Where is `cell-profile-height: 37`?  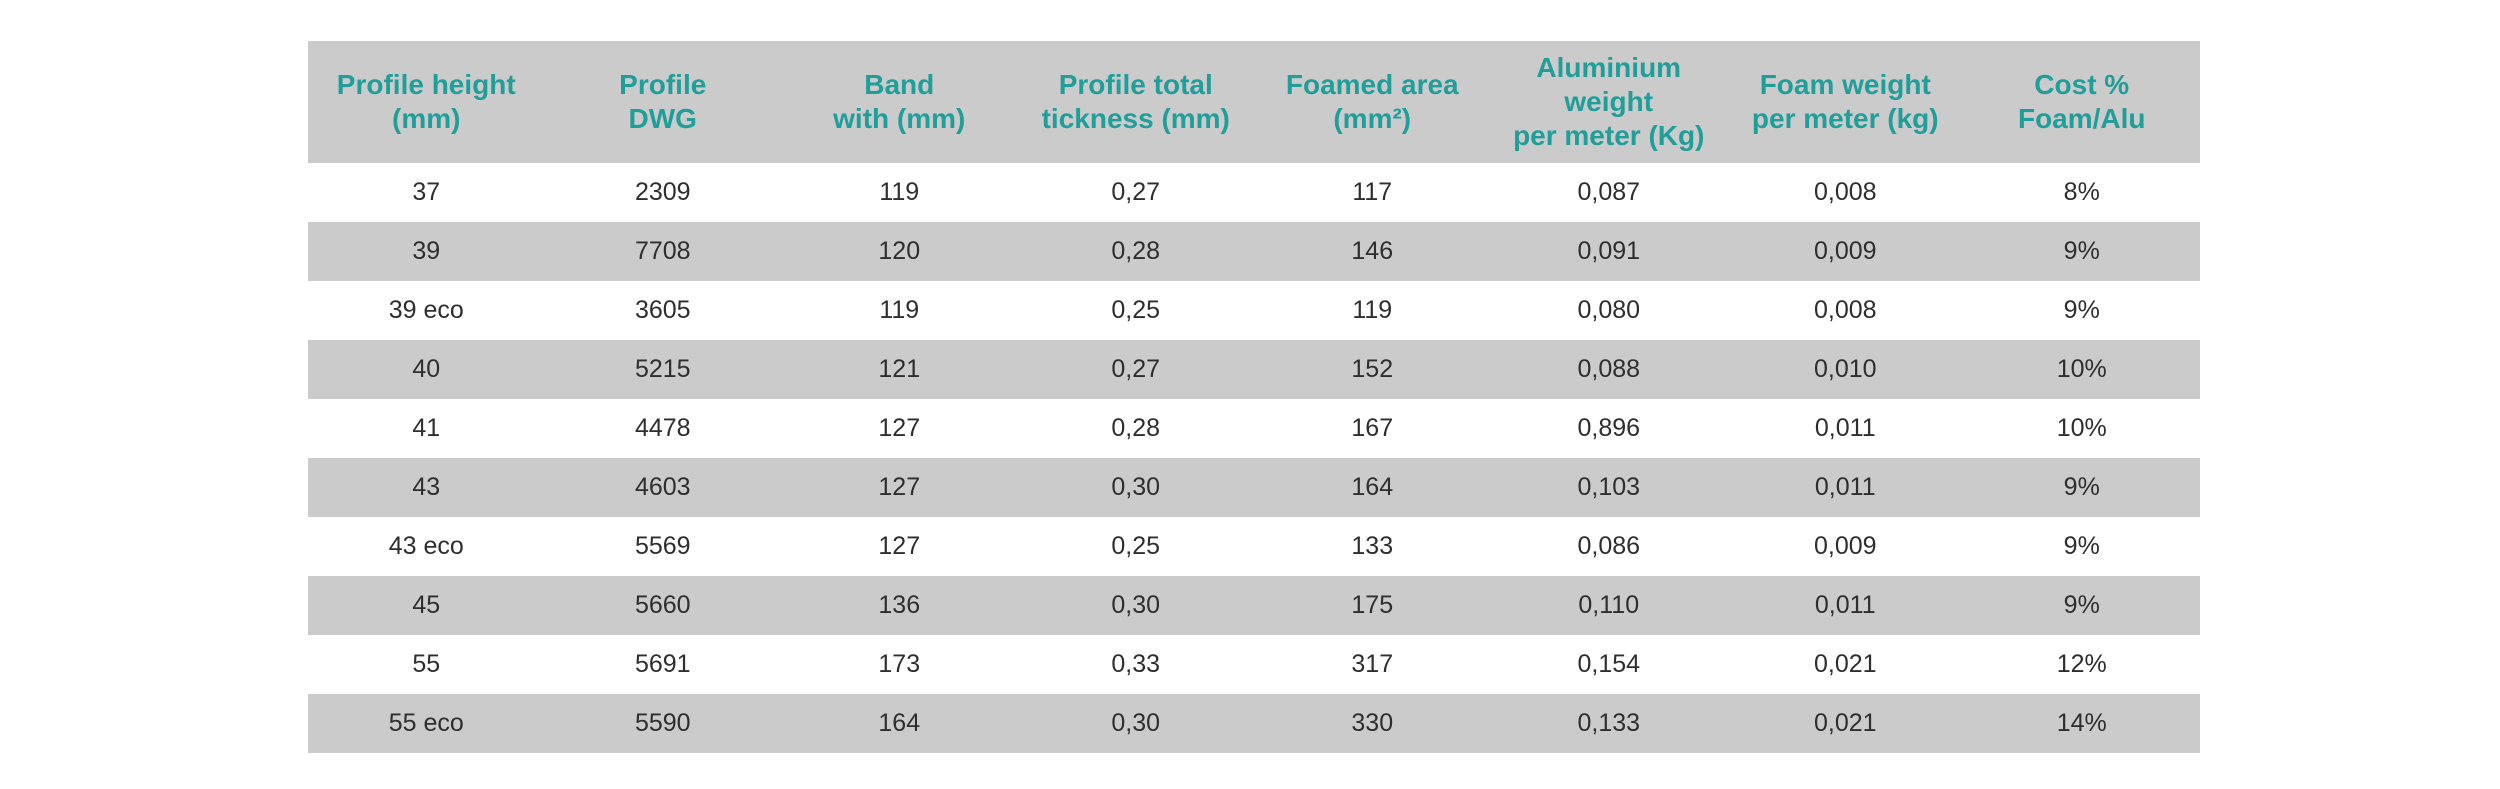 cell-profile-height: 37 is located at coordinates (426, 192).